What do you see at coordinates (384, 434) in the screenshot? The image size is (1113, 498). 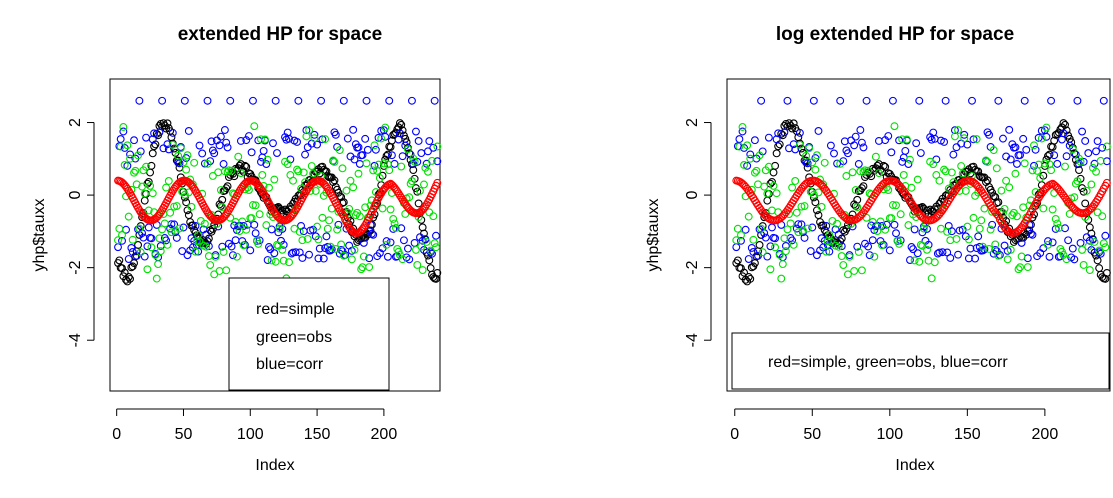 I see `x-tick-label: 200` at bounding box center [384, 434].